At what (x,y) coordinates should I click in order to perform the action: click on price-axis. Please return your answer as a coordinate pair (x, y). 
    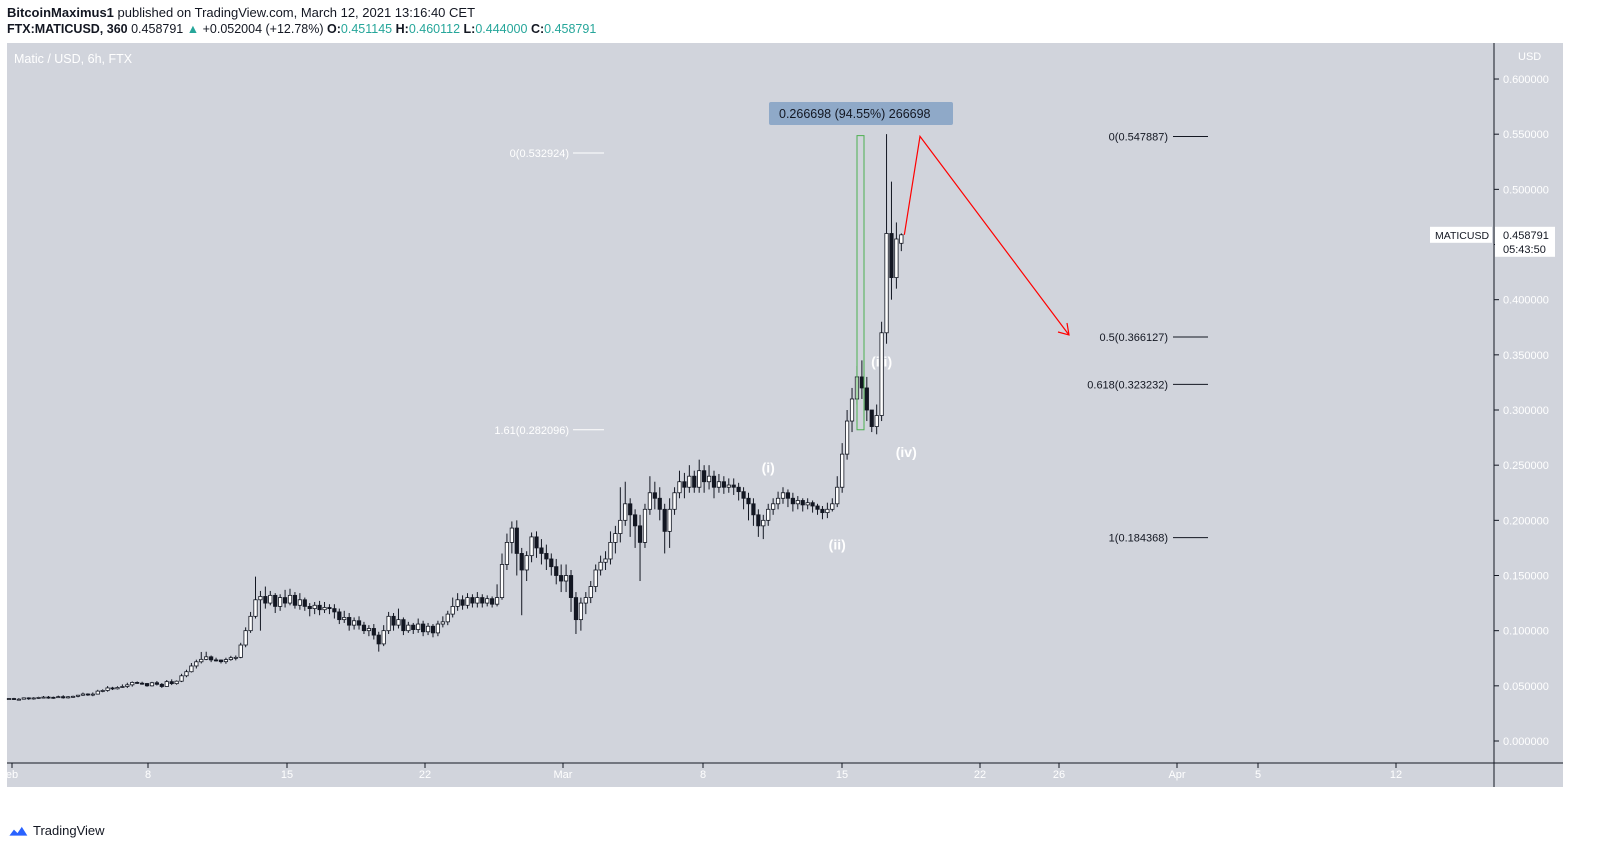
    Looking at the image, I should click on (1528, 415).